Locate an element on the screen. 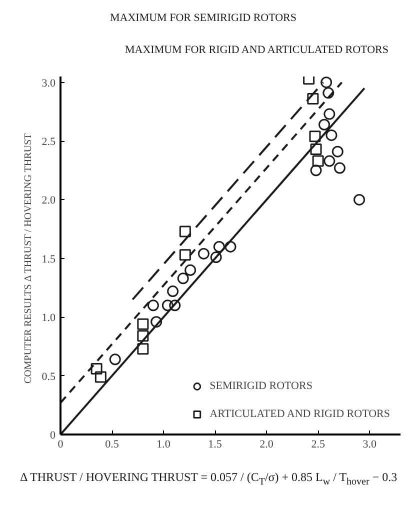  text: MAXIMUM FOR RIGID AND ARTICULATED ROTORS is located at coordinates (256, 50).